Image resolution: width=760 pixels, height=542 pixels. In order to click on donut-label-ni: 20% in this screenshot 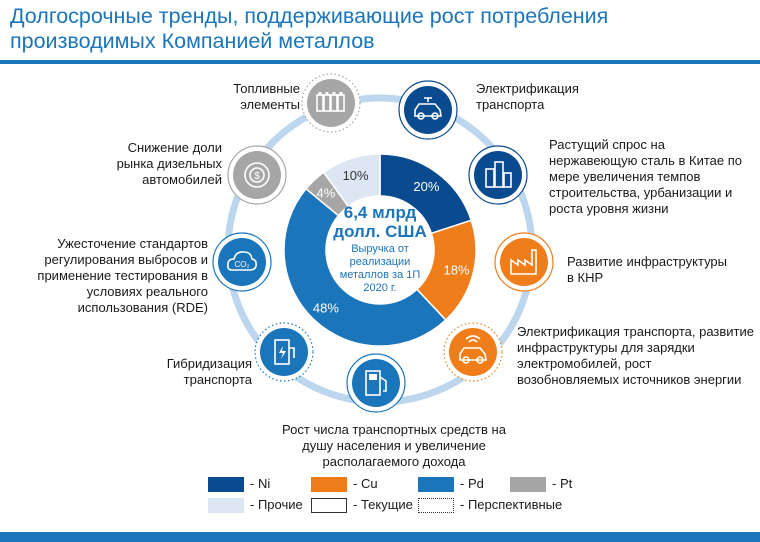, I will do `click(426, 186)`.